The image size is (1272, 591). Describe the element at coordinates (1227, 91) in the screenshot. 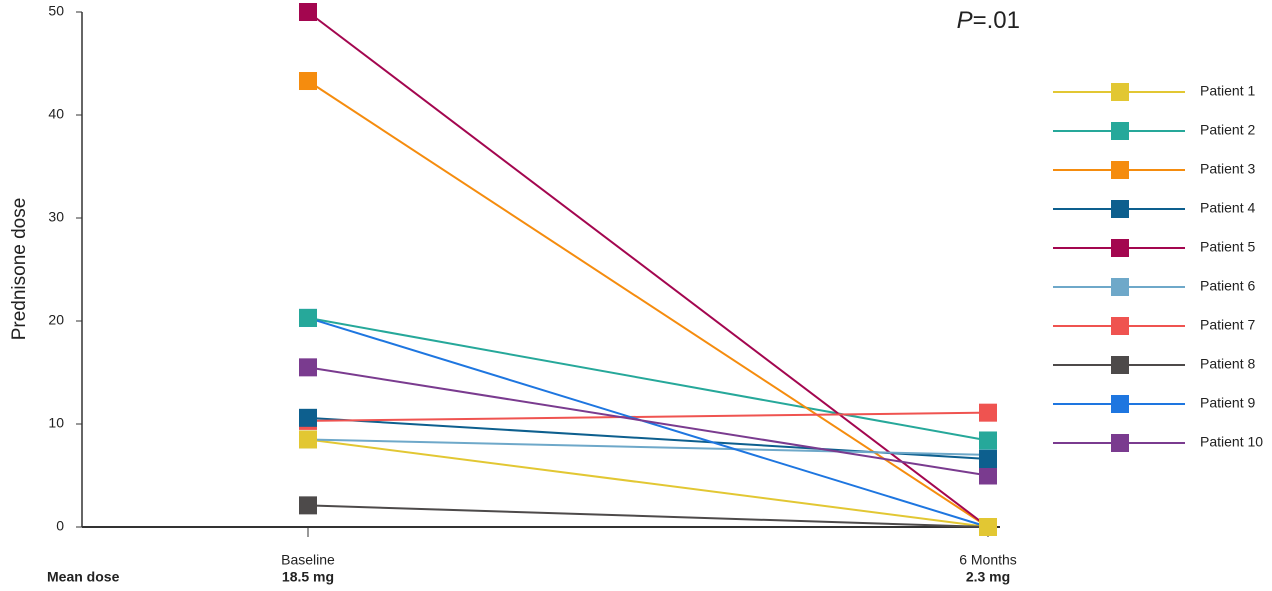

I see `legend-label: Patient 1` at that location.